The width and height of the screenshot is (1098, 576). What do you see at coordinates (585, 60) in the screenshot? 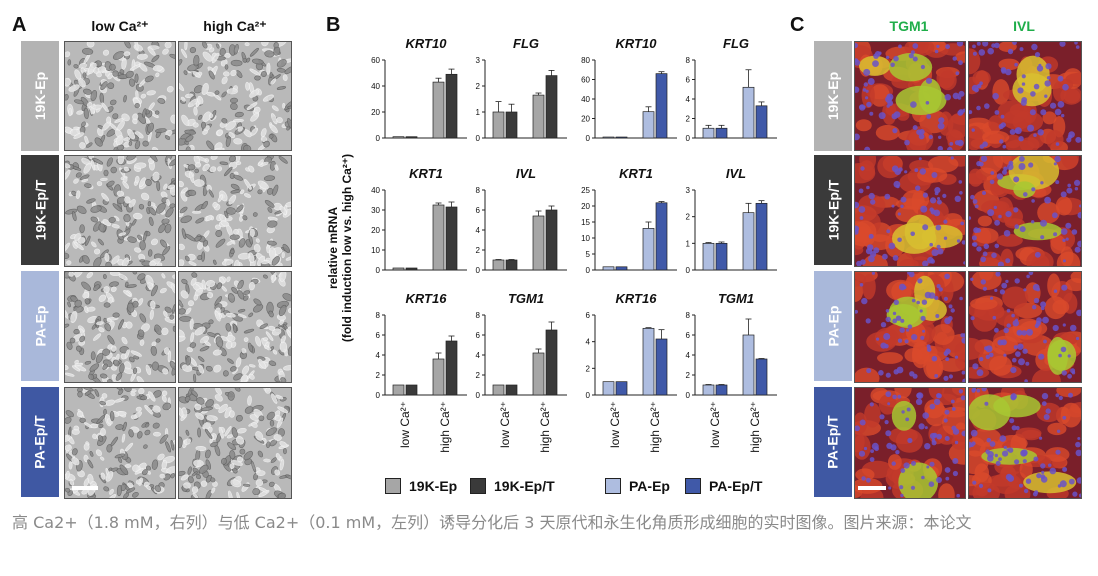
I see `y-tick-label: 80` at bounding box center [585, 60].